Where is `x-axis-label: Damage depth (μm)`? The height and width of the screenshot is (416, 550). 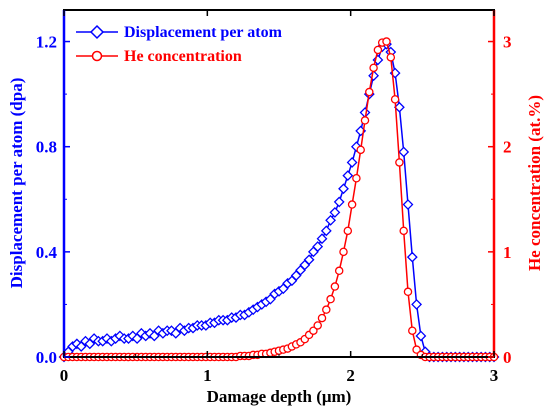 x-axis-label: Damage depth (μm) is located at coordinates (279, 396).